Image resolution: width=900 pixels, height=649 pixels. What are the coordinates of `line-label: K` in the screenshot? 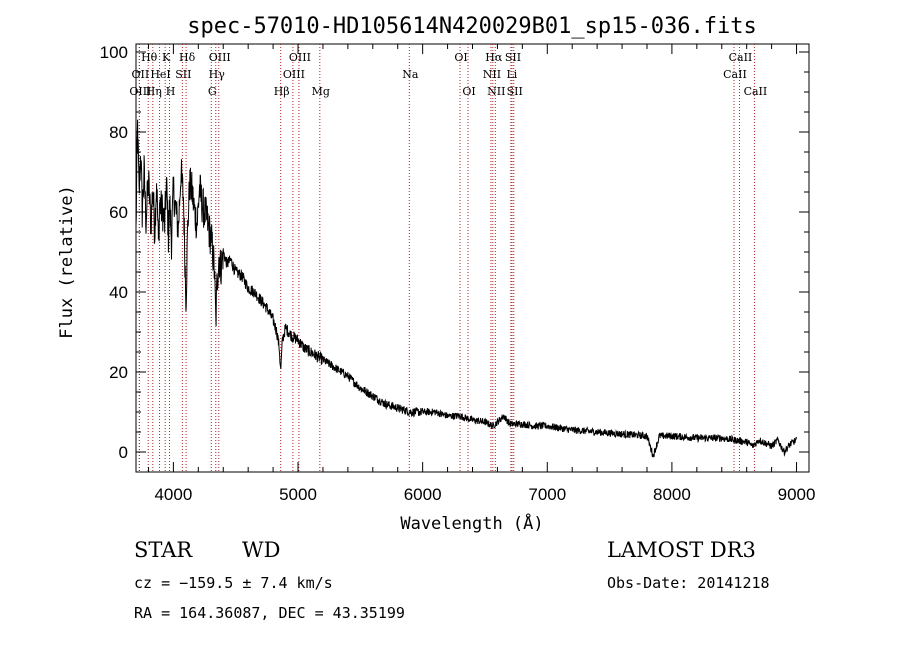 It's located at (166, 57).